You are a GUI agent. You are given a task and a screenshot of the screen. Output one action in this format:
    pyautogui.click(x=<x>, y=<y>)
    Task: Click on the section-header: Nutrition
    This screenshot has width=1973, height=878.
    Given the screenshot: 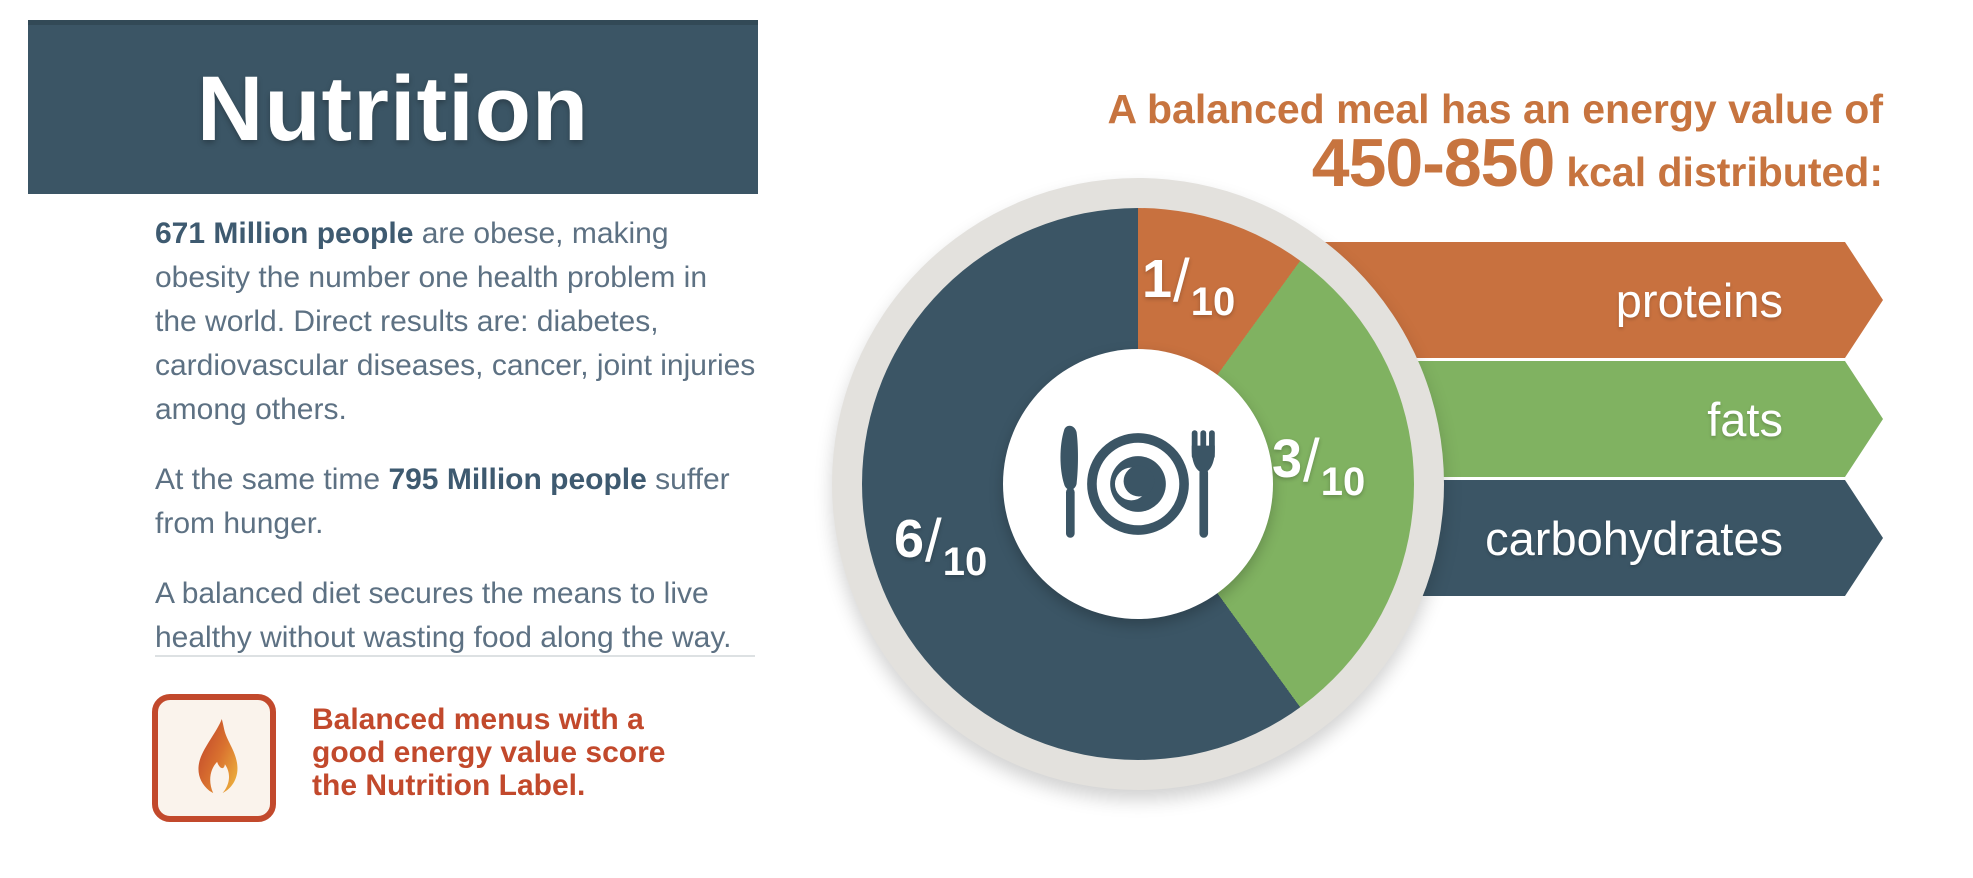 What is the action you would take?
    pyautogui.click(x=393, y=107)
    